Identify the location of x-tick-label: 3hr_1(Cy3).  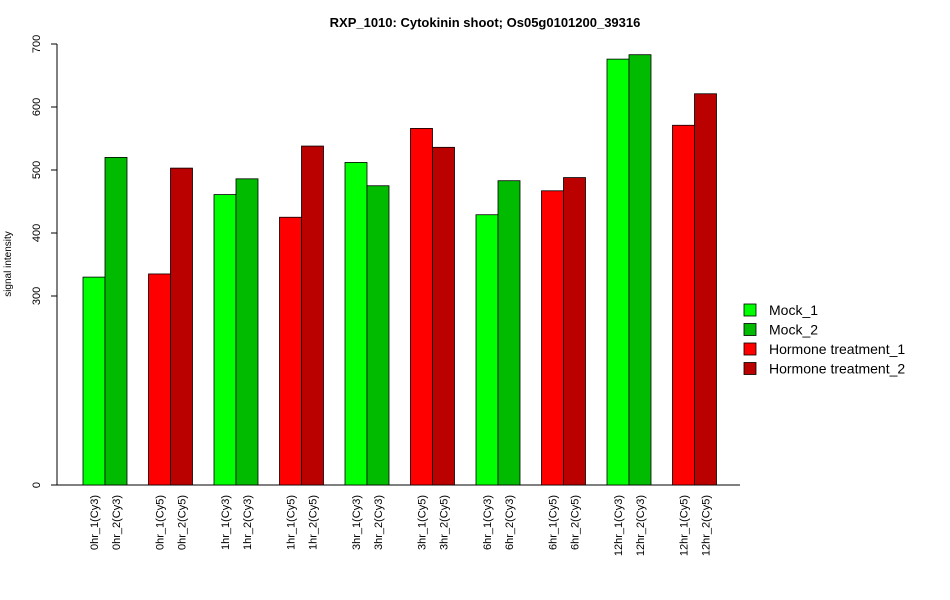
(357, 522).